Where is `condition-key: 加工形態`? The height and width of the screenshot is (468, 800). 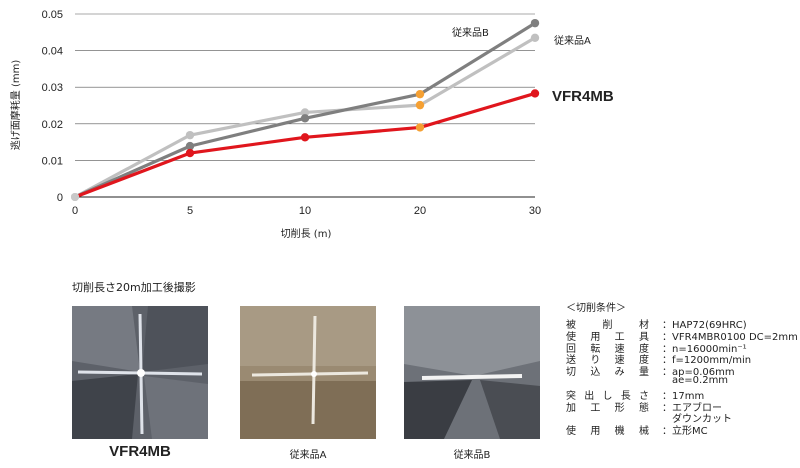 condition-key: 加工形態 is located at coordinates (607, 408).